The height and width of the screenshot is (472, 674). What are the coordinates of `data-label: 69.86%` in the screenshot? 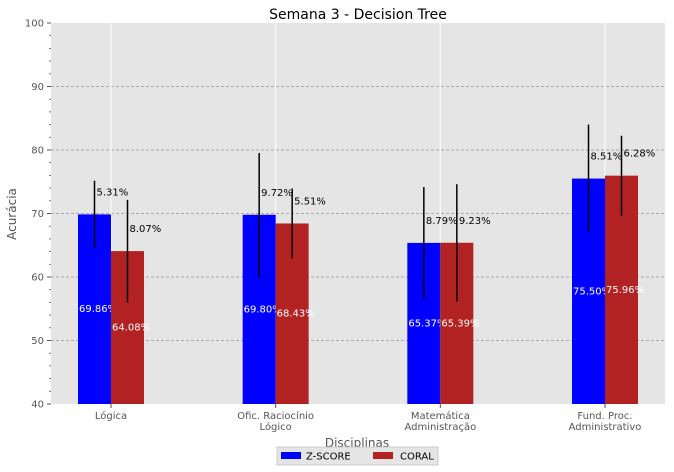 It's located at (98, 309).